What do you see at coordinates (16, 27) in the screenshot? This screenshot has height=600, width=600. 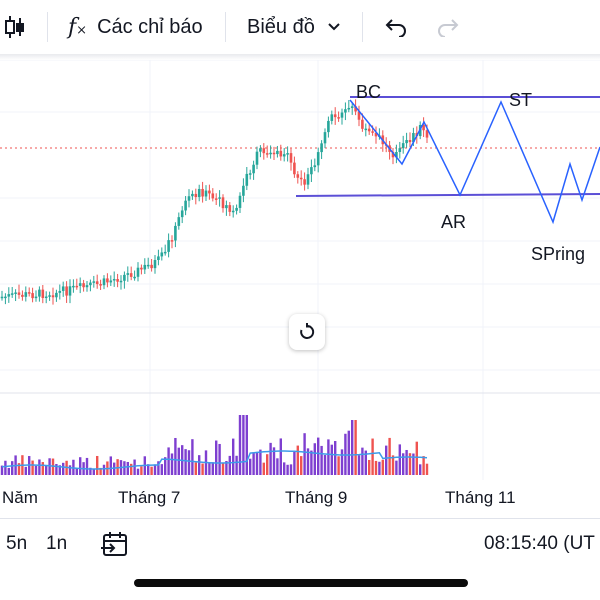 I see `candles-icon` at bounding box center [16, 27].